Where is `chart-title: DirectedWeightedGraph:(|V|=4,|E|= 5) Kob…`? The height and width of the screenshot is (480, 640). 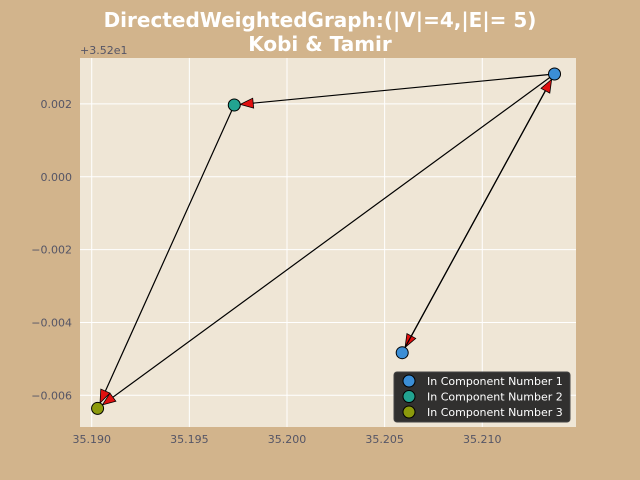 chart-title: DirectedWeightedGraph:(|V|=4,|E|= 5) Kob… is located at coordinates (320, 32).